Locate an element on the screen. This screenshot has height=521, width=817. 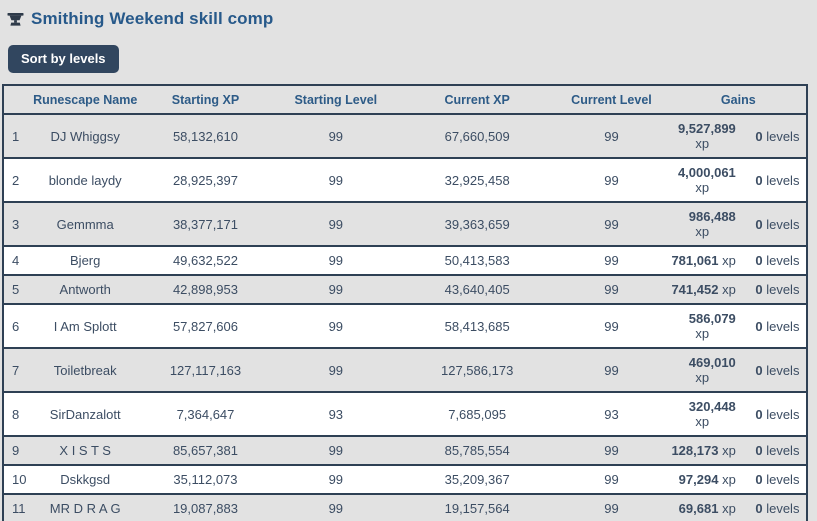
starting-xp-cell: 127,117,163 is located at coordinates (205, 370).